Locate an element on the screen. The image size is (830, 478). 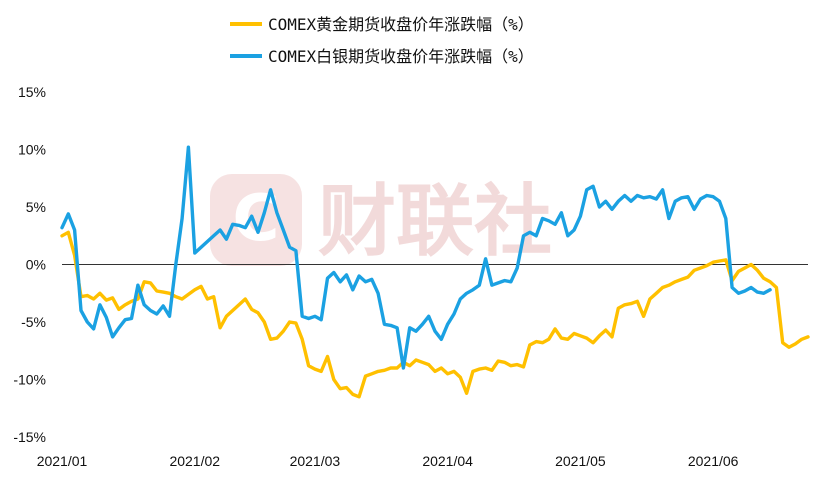
y-tick-label: 5% is located at coordinates (36, 207).